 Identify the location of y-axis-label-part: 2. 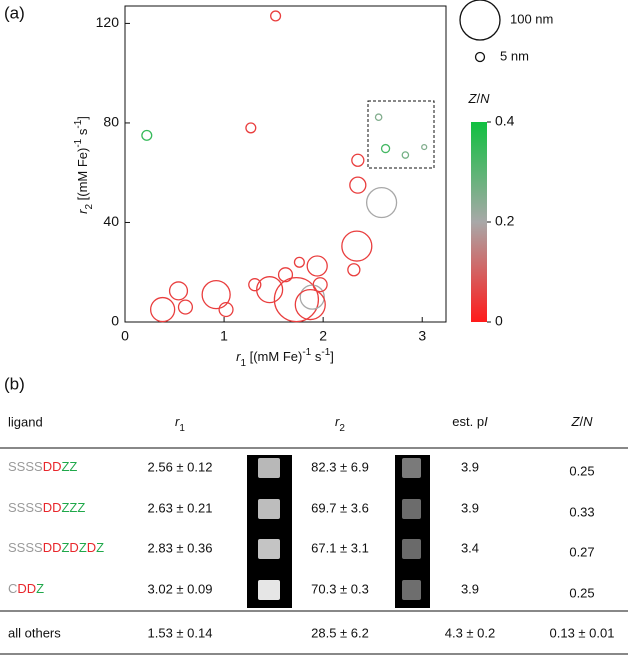
(89, 207).